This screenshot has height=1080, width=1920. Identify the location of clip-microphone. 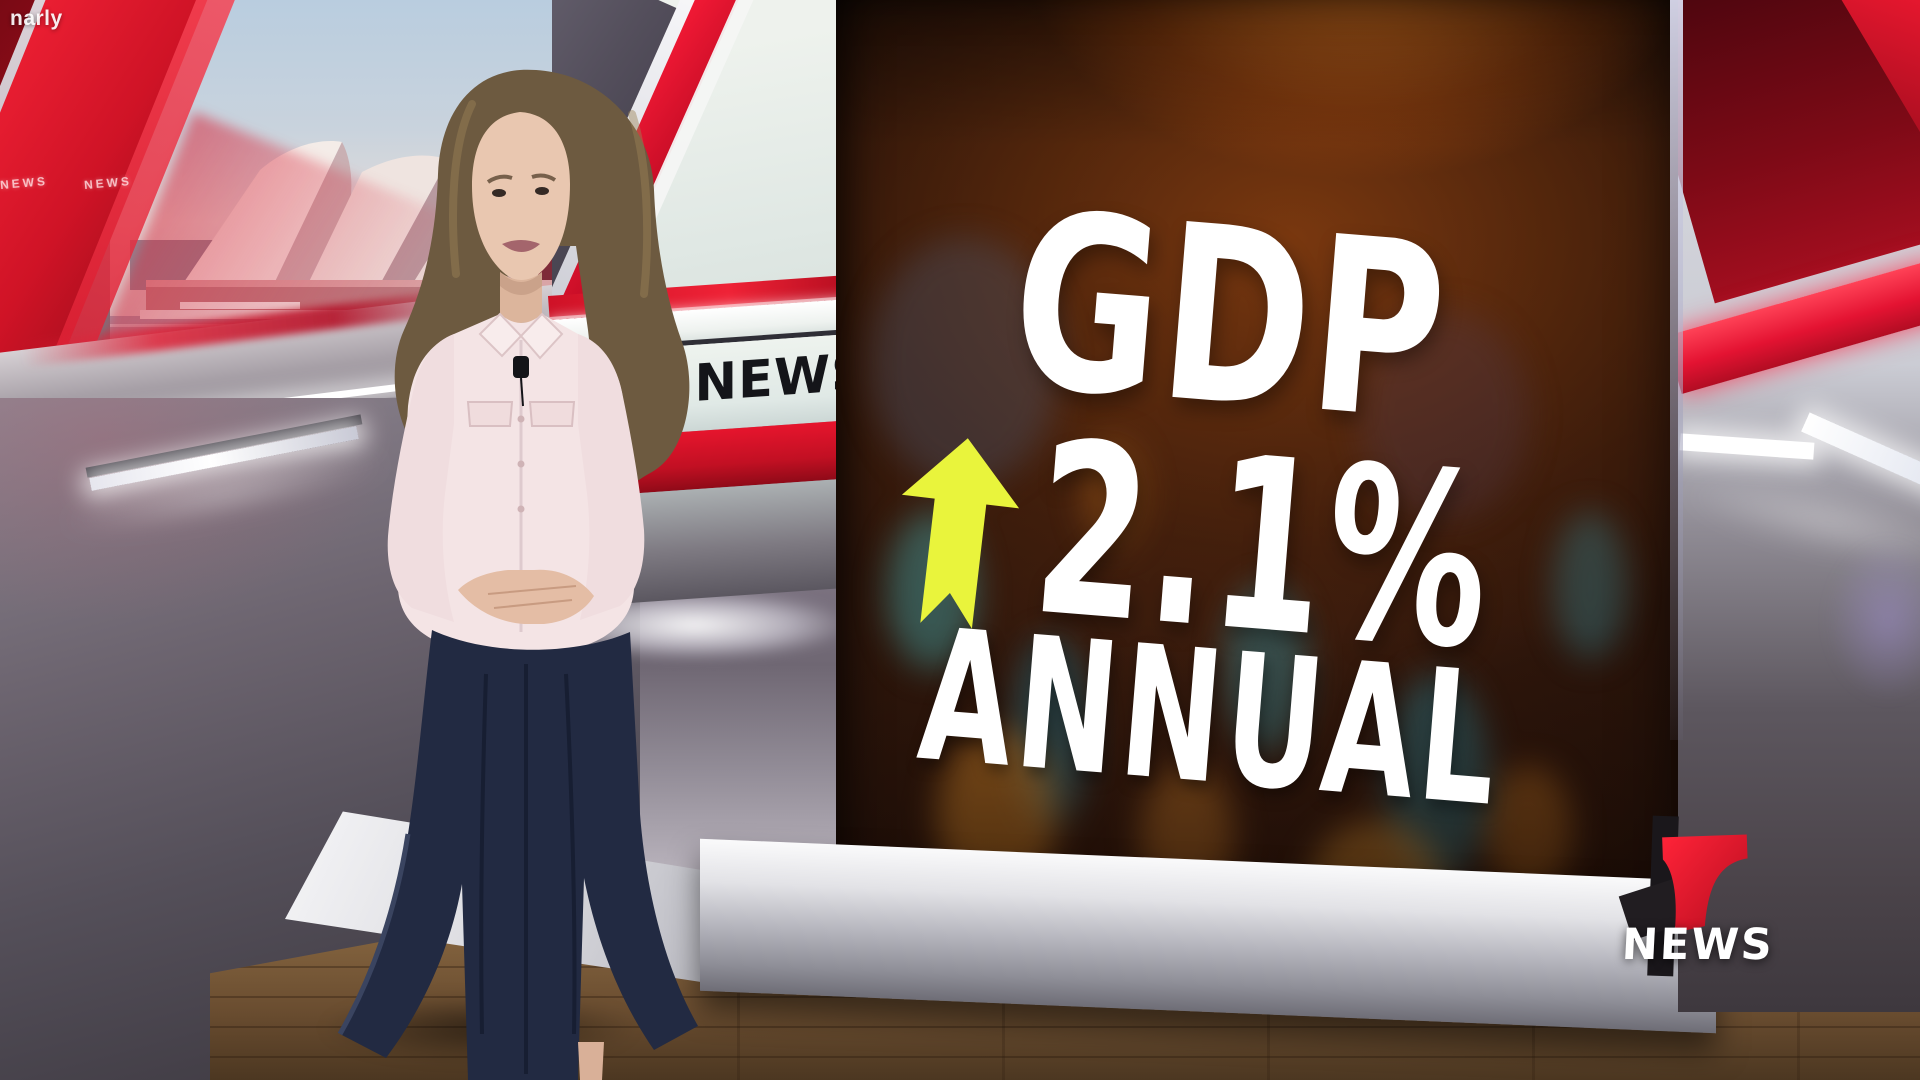
(521, 367).